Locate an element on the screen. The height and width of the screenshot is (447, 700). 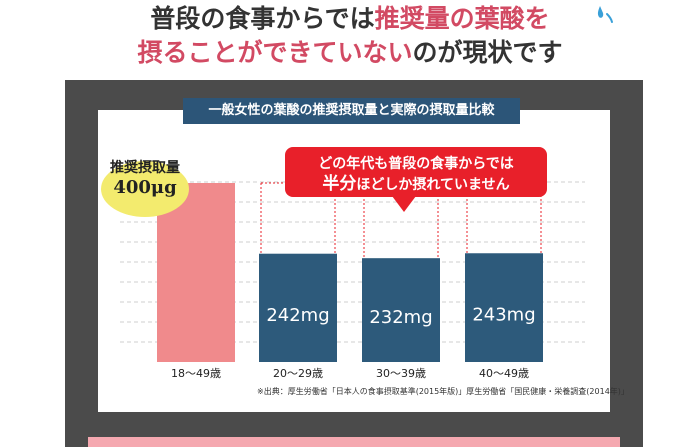
headline-highlight: 推奨量の葉酸を is located at coordinates (462, 18).